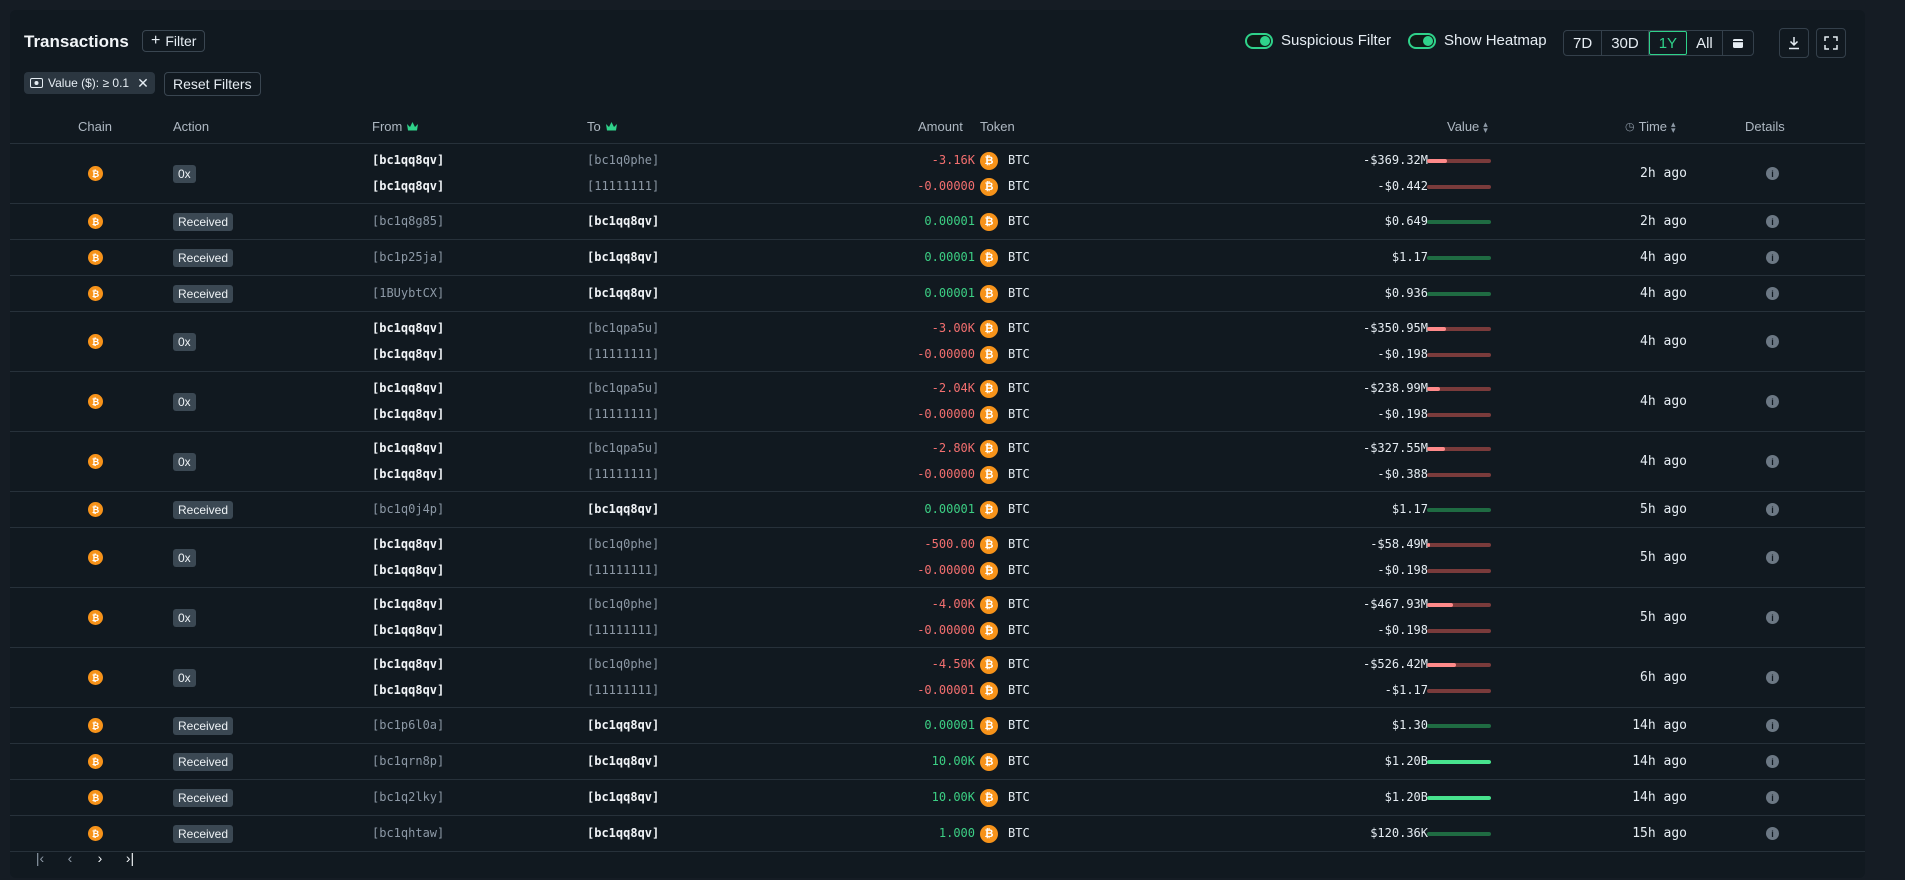 This screenshot has width=1905, height=880. Describe the element at coordinates (1477, 40) in the screenshot. I see `show-heatmap-toggle: Show Heatmap` at that location.